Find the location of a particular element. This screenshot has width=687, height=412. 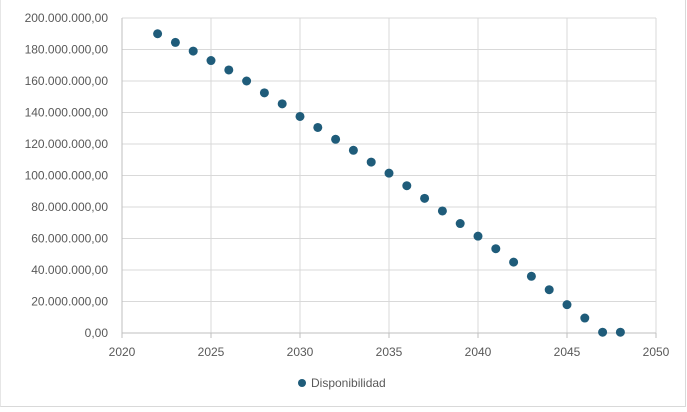

y-tick-label: 120.000.000,00 is located at coordinates (67, 144).